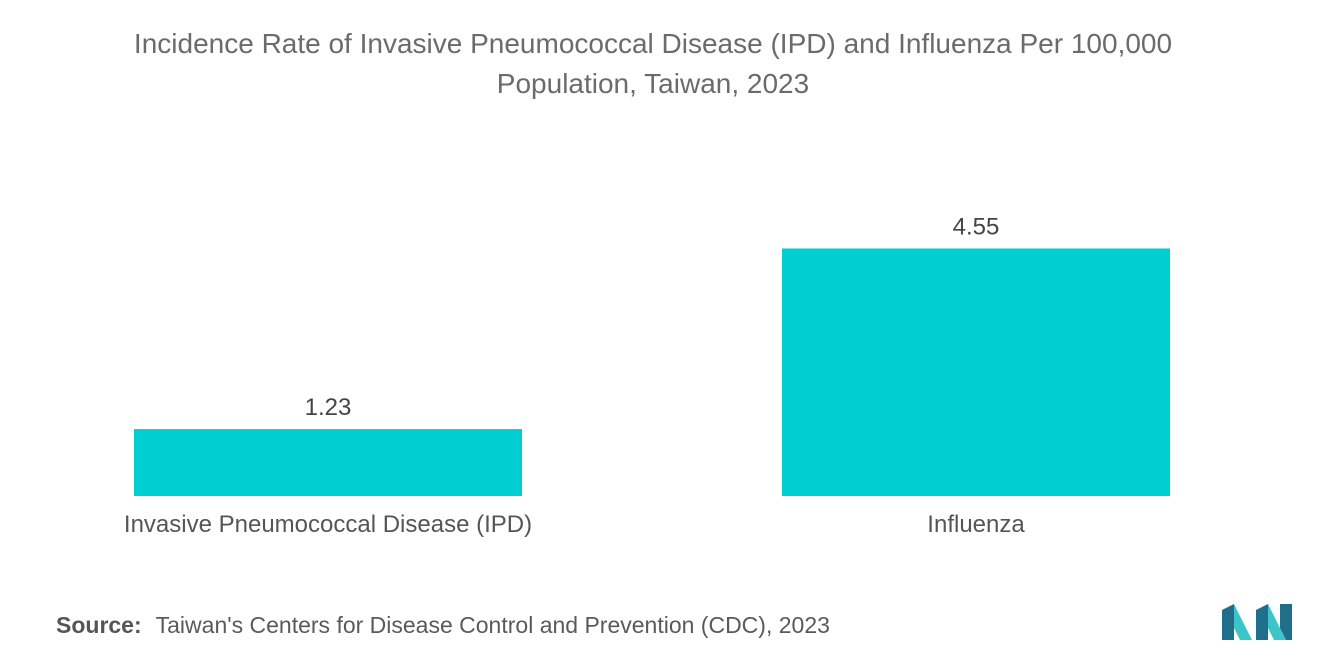  I want to click on brand-logo-icon, so click(1257, 622).